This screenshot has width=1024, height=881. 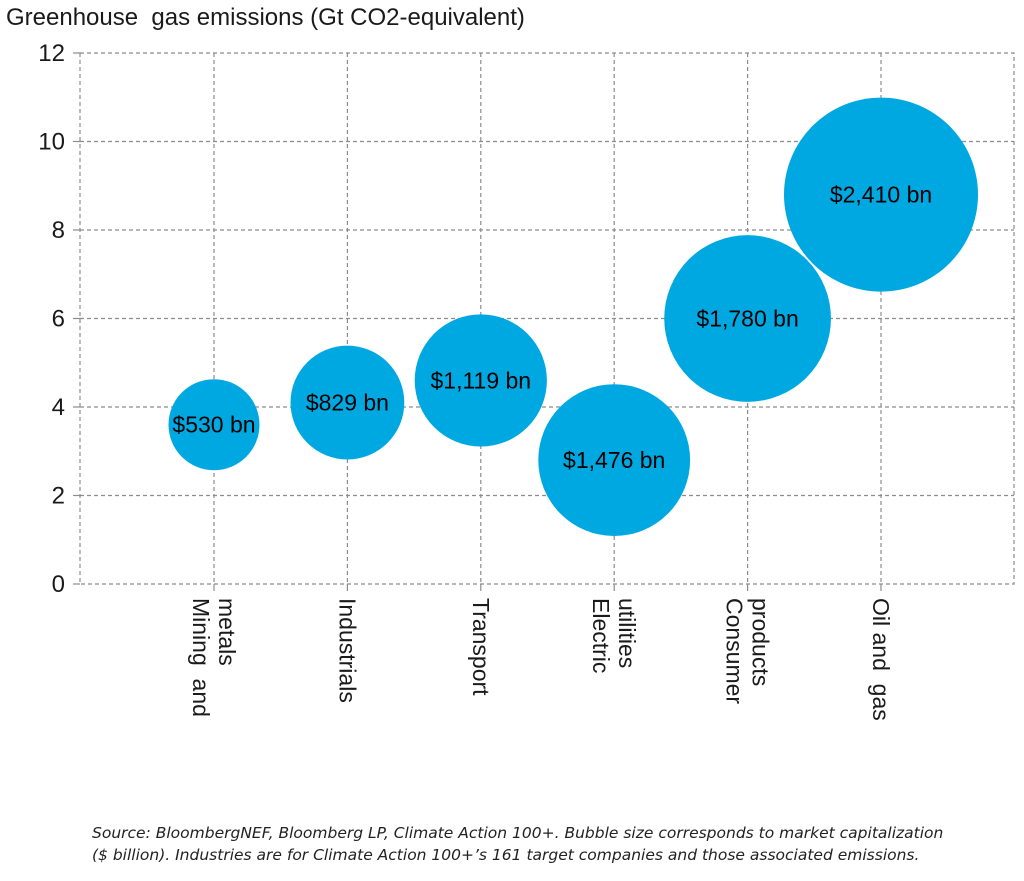 What do you see at coordinates (627, 633) in the screenshot?
I see `x-category-label-line: utilities` at bounding box center [627, 633].